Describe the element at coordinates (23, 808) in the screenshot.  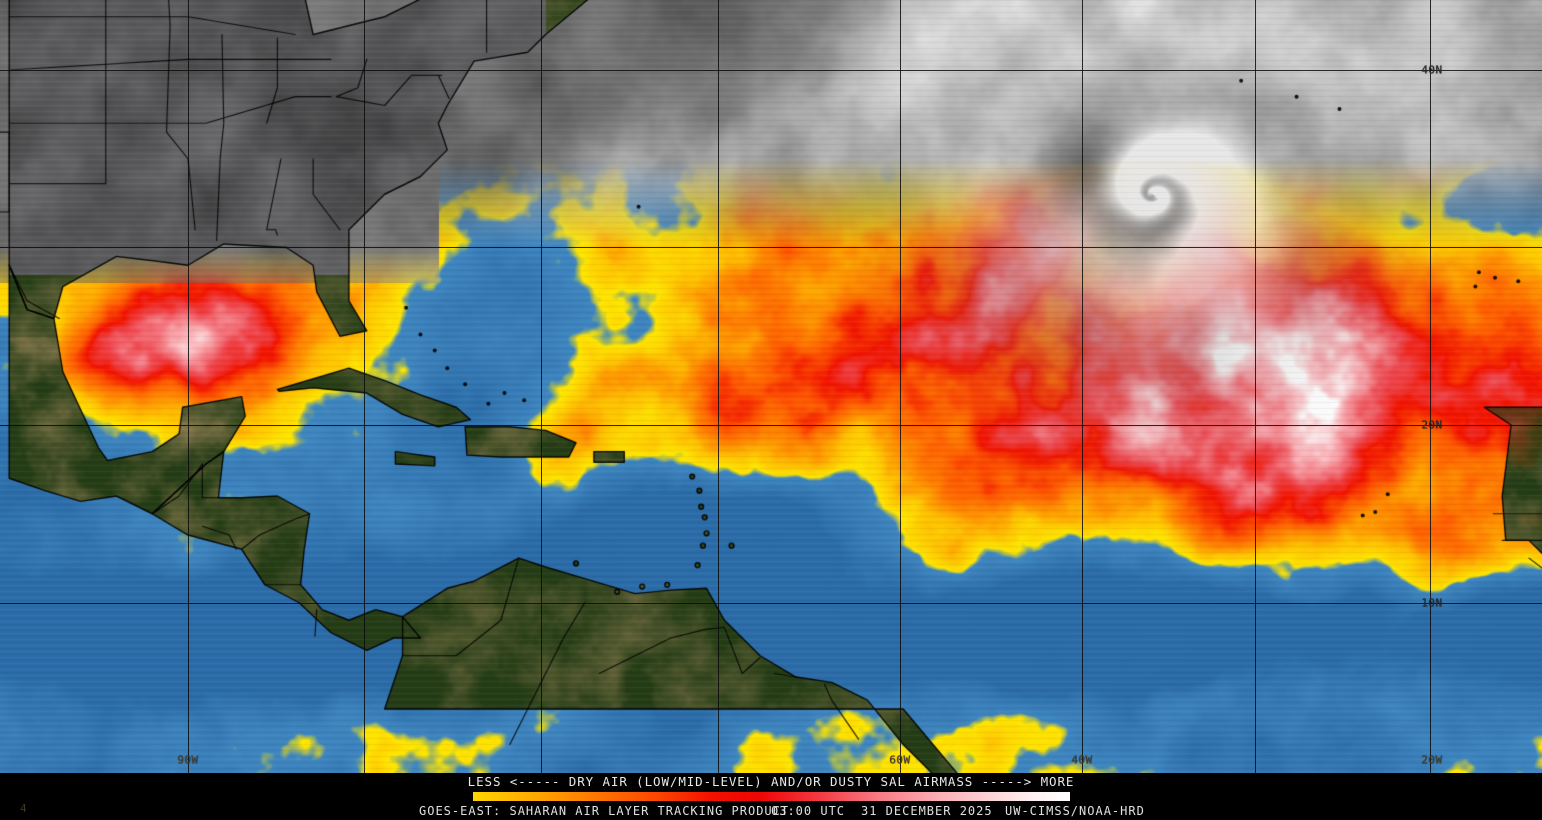
I see `frame-number-label: 4` at that location.